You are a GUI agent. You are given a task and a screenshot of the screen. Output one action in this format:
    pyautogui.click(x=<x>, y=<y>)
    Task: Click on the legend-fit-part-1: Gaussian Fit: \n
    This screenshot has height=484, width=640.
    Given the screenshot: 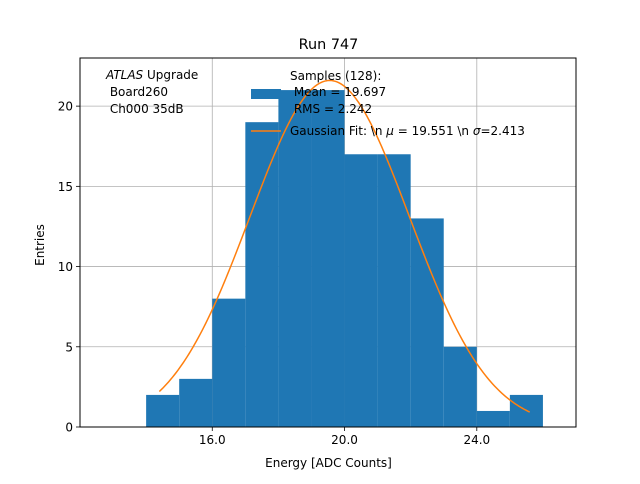 What is the action you would take?
    pyautogui.click(x=338, y=131)
    